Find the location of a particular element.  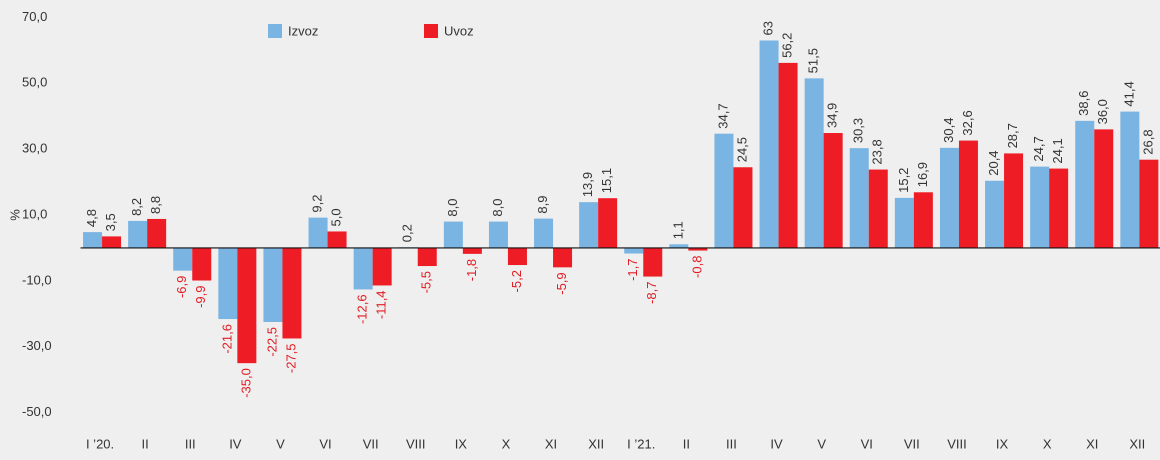

value-label: 56,2 is located at coordinates (786, 45).